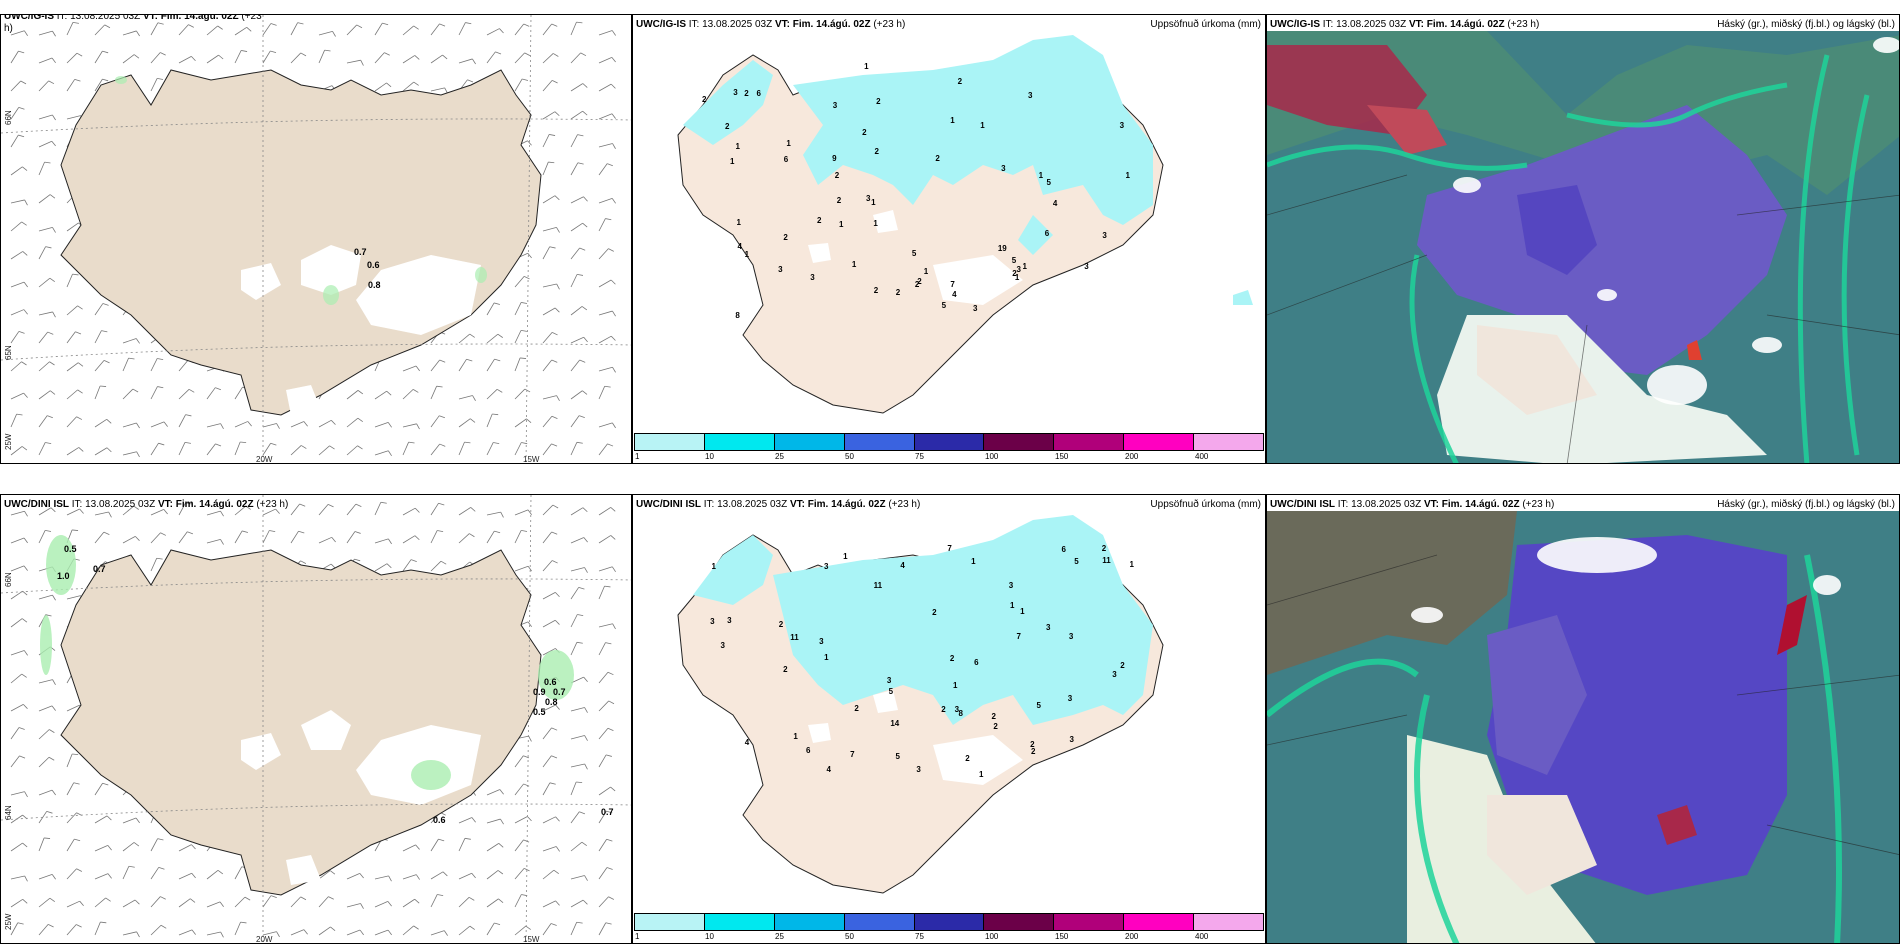  I want to click on precip-value: 4, so click(954, 294).